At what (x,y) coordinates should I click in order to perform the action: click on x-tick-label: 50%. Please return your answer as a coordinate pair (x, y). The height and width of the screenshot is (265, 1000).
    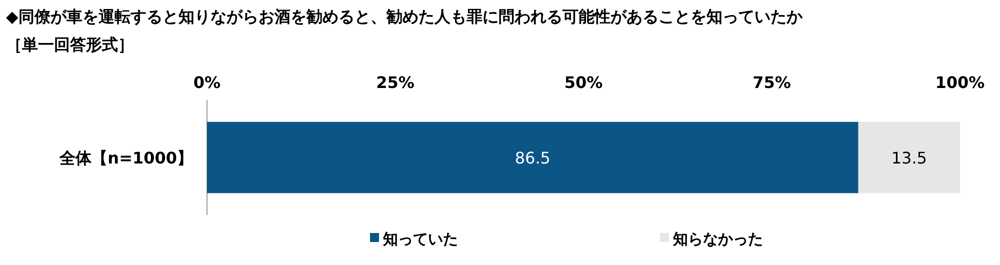
    Looking at the image, I should click on (583, 82).